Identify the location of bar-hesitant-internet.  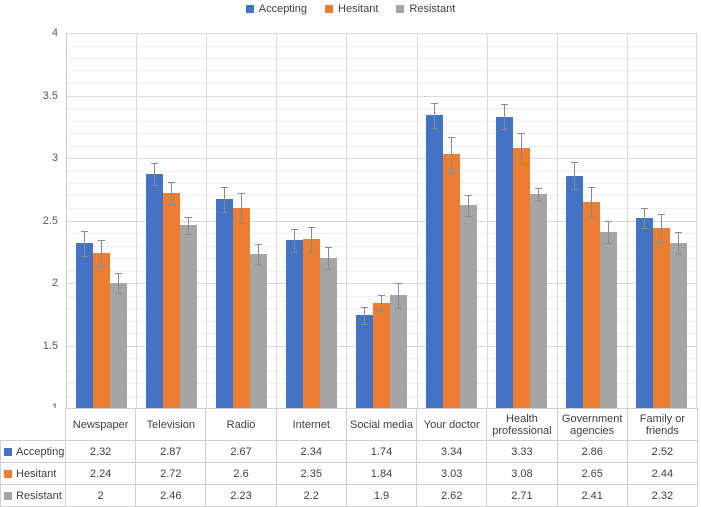
(311, 323).